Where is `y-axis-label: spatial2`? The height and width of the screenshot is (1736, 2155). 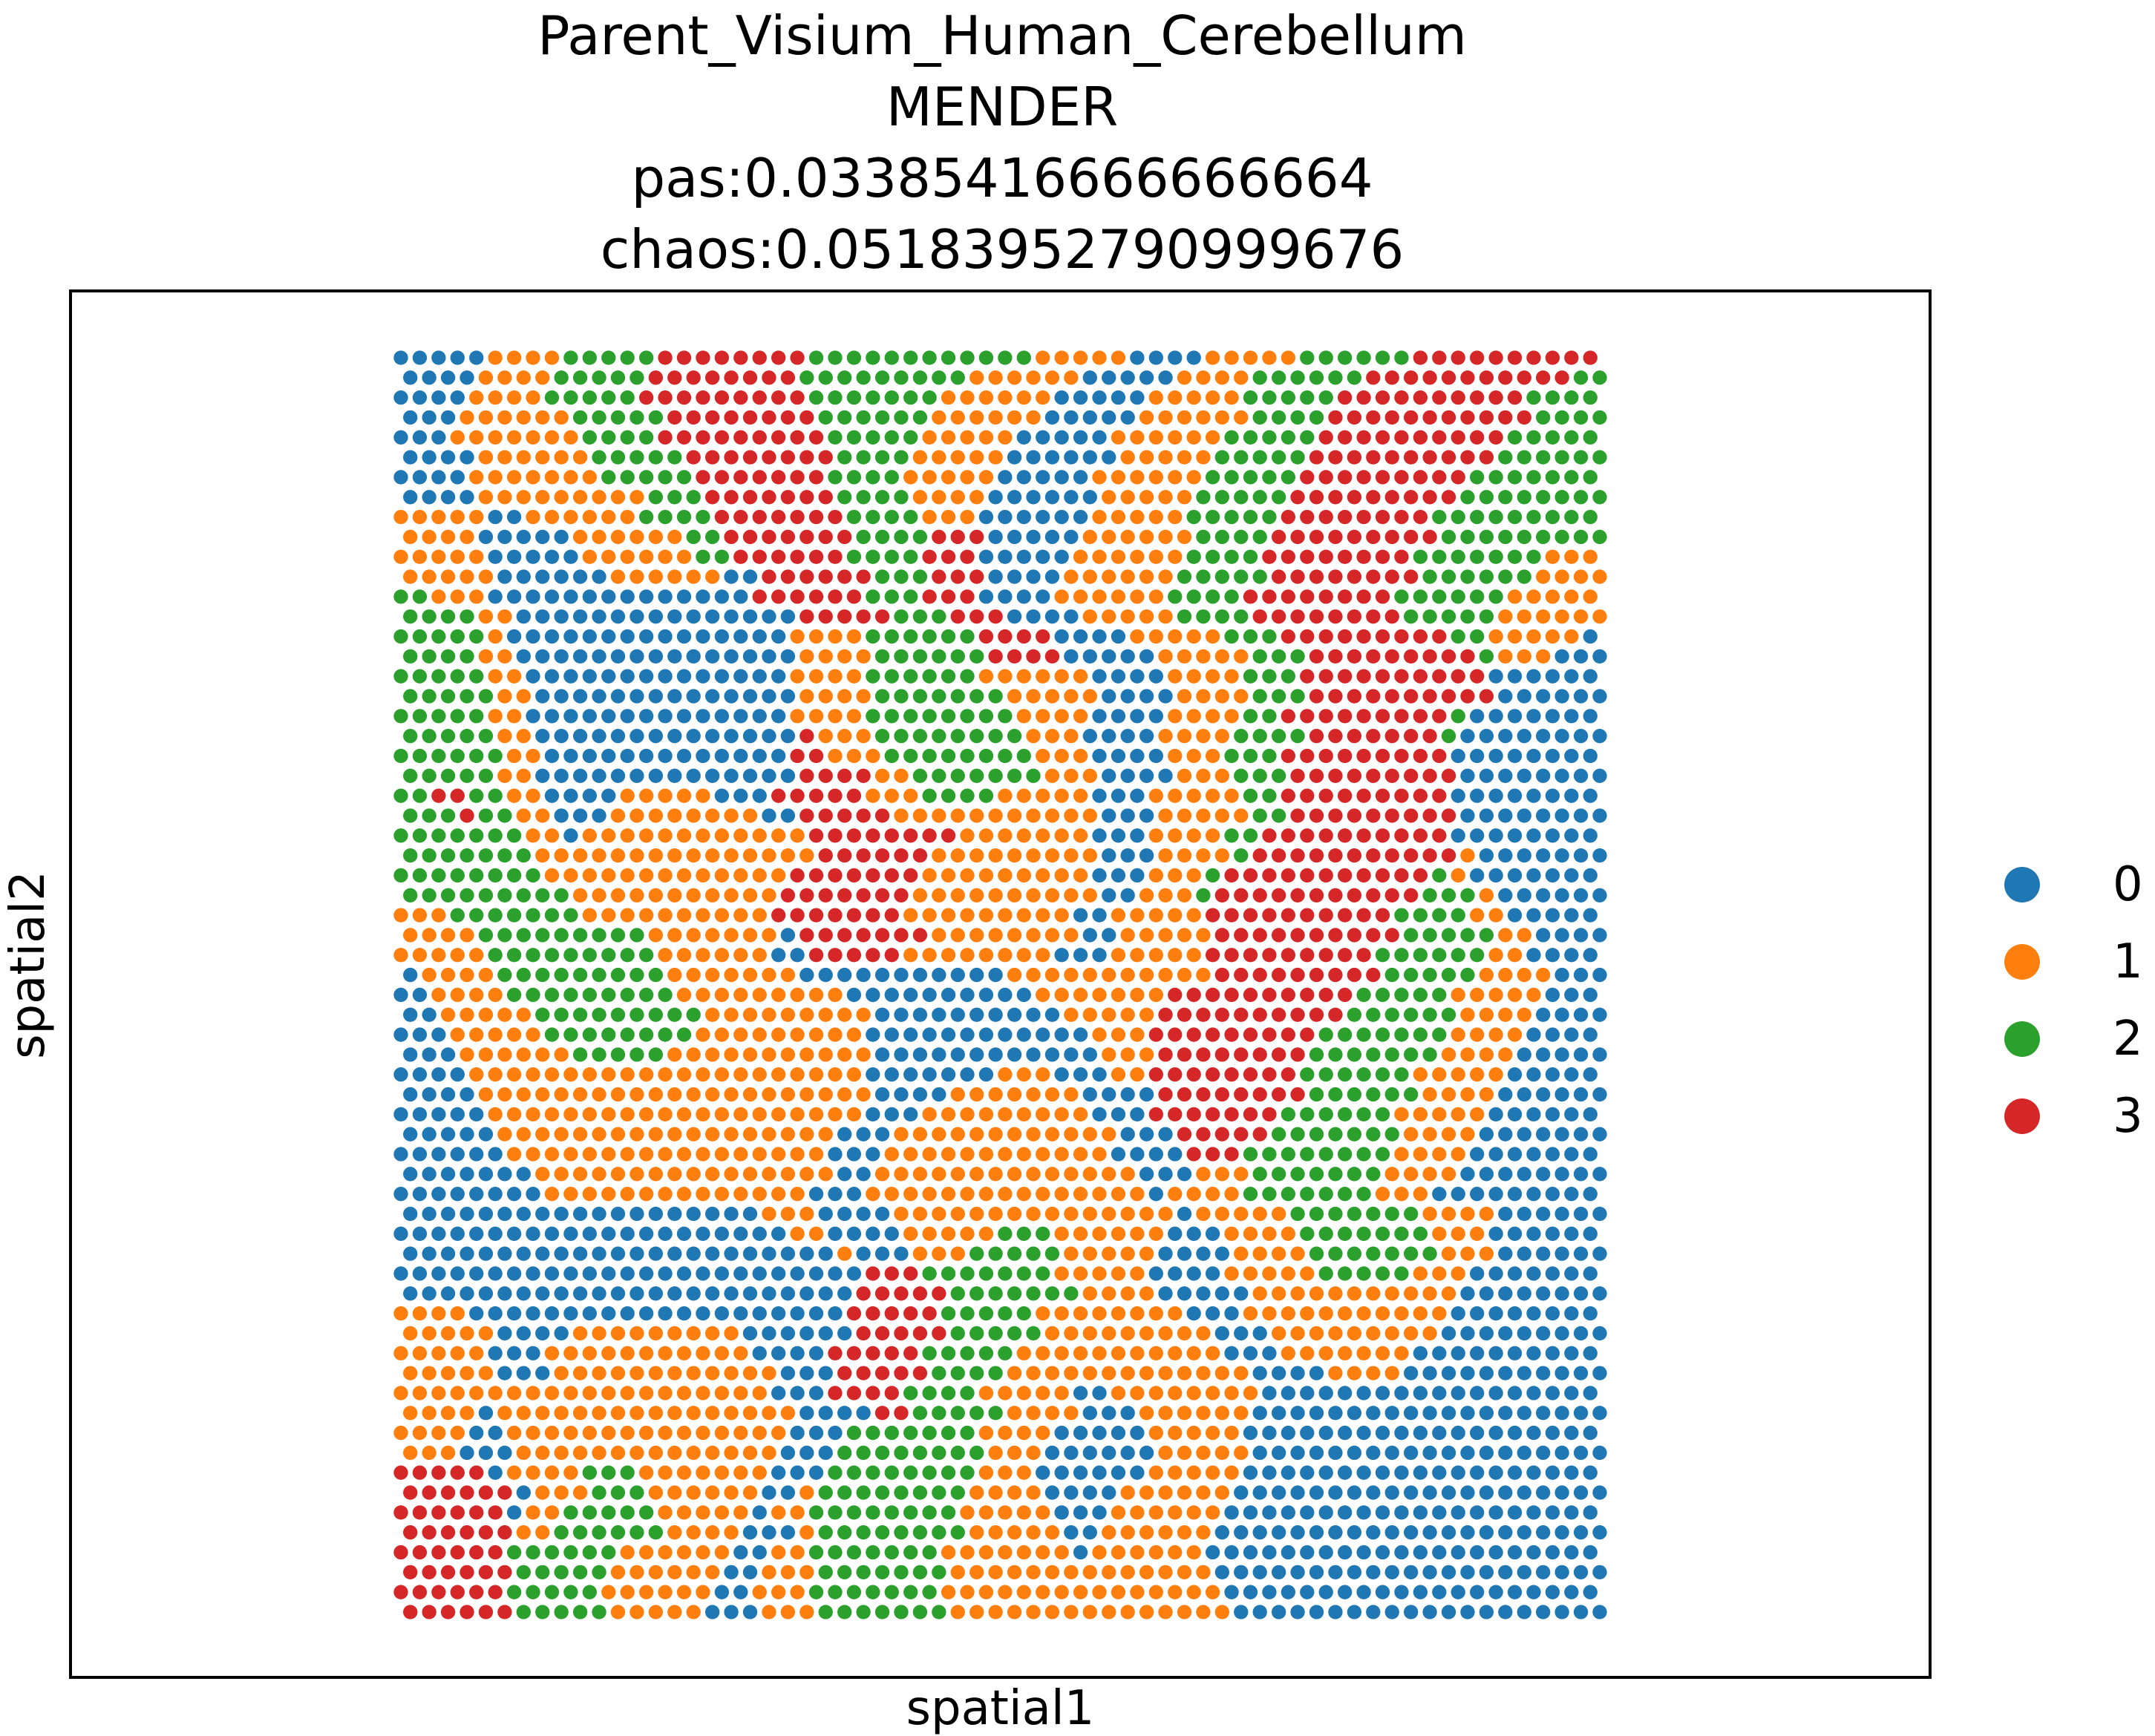 y-axis-label: spatial2 is located at coordinates (28, 965).